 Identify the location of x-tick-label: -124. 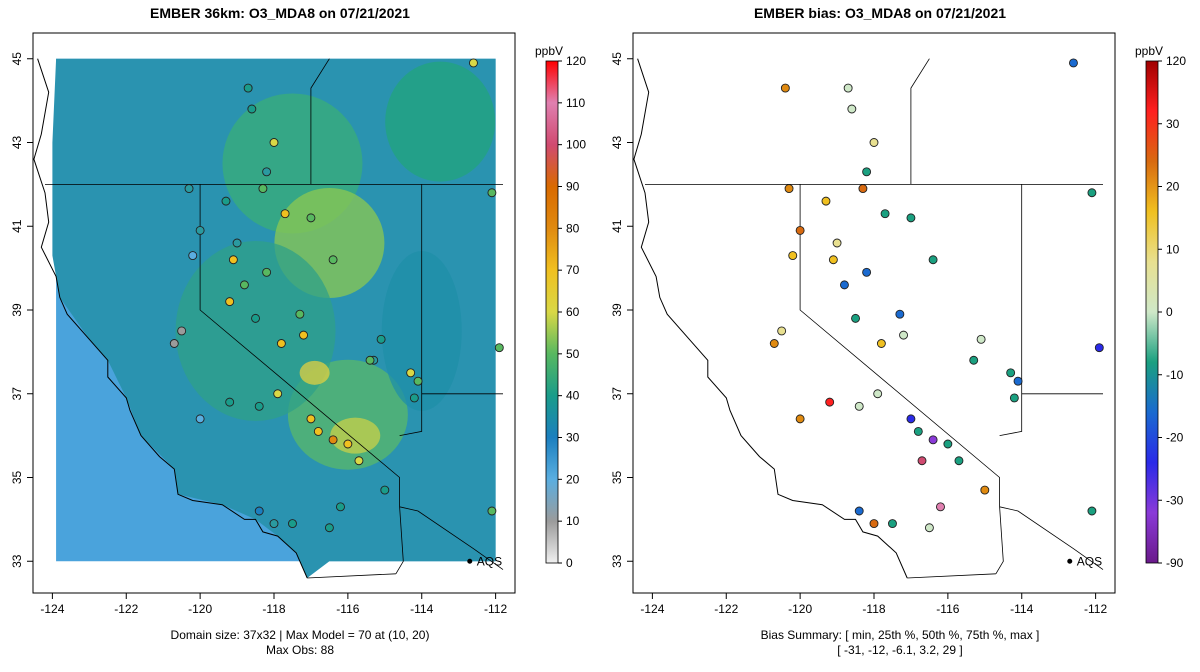
(52, 609).